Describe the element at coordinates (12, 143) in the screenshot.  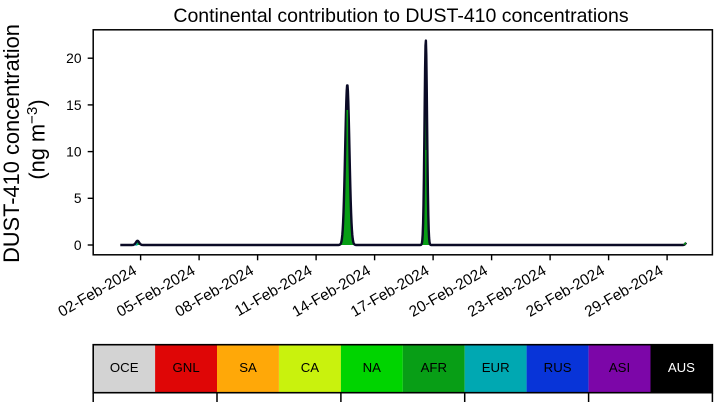
I see `svg-text: DUST-410 concentration` at that location.